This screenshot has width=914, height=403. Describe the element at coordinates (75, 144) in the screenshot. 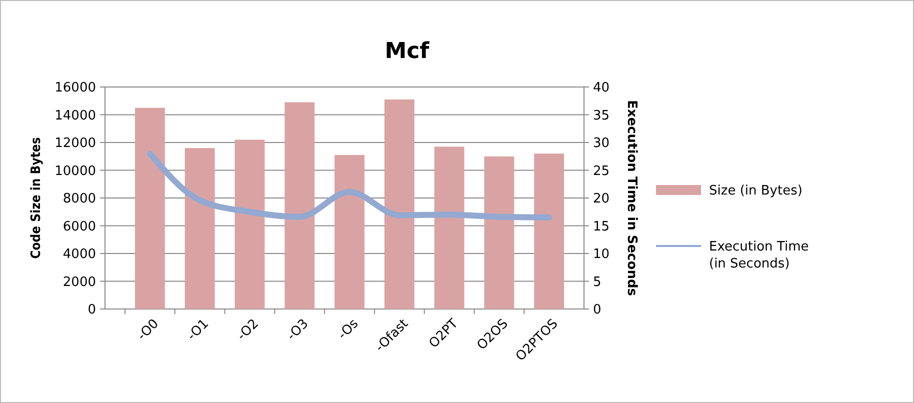

I see `y-tick-label: 12000` at that location.